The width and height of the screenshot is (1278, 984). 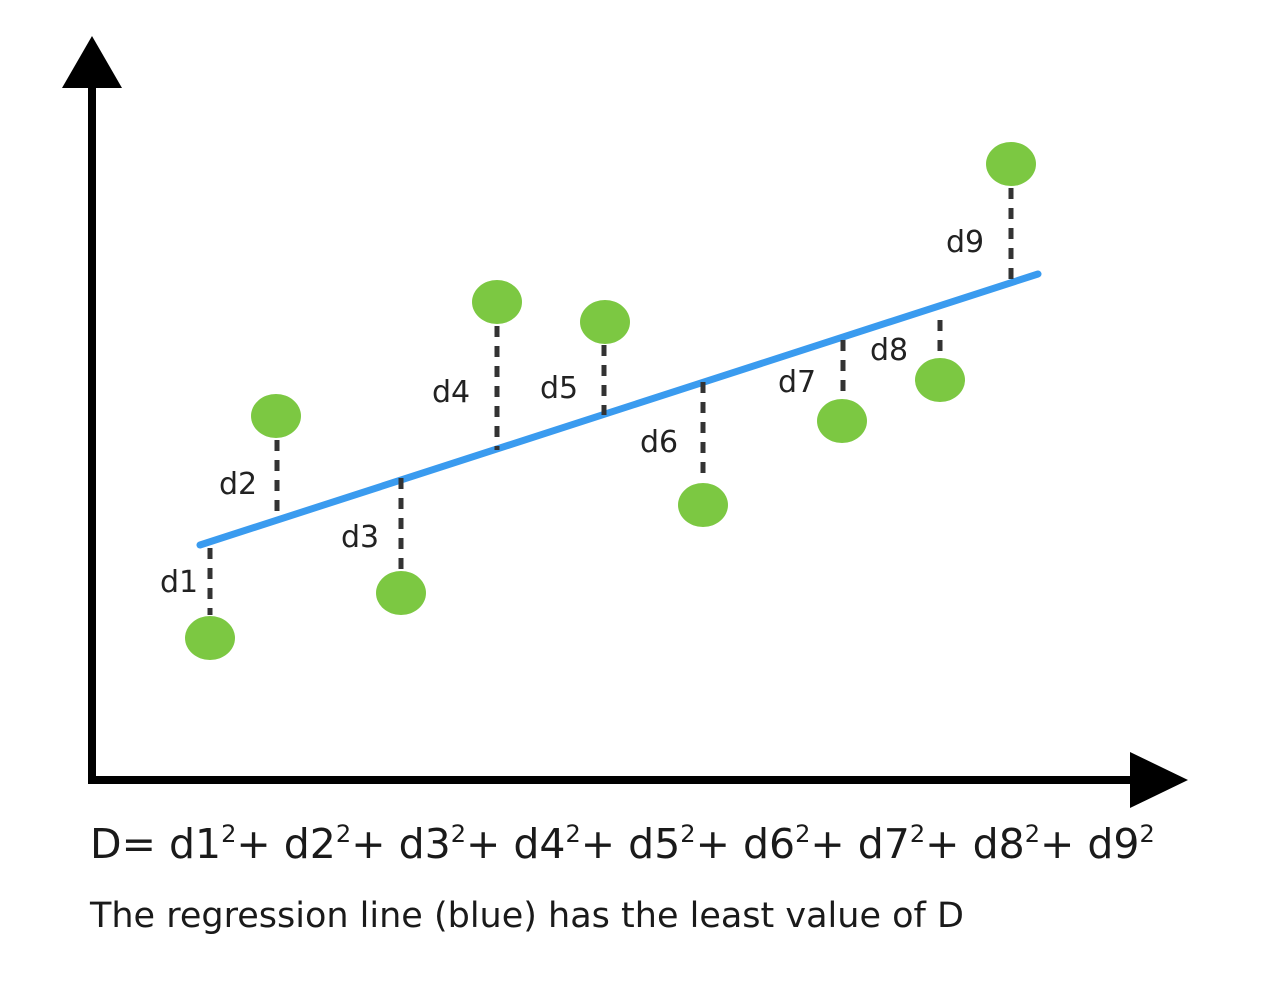 What do you see at coordinates (803, 834) in the screenshot?
I see `formula-exponent-6: 2` at bounding box center [803, 834].